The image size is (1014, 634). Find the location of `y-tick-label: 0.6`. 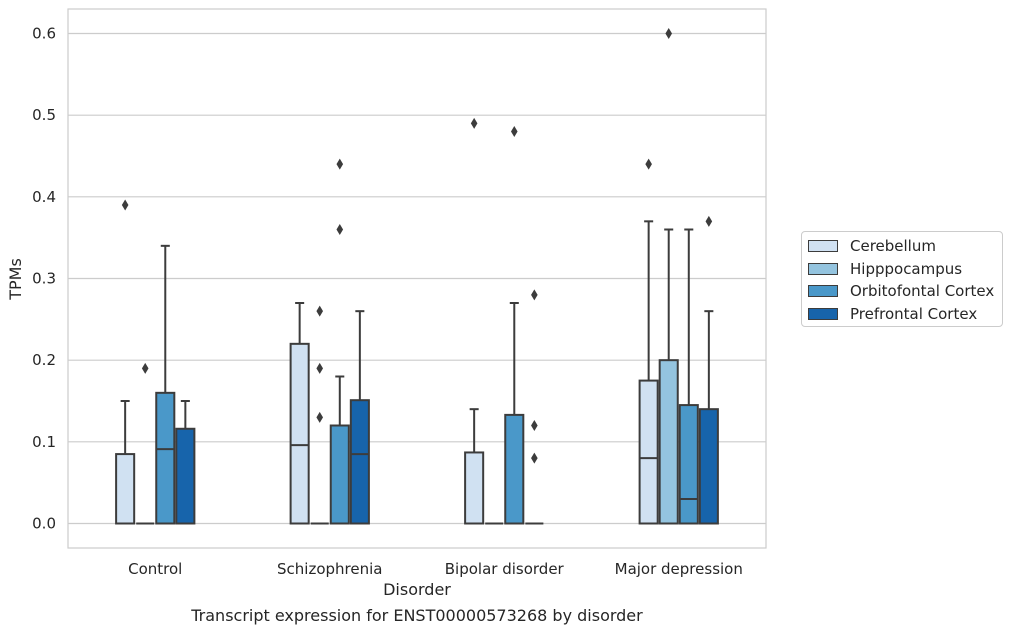

y-tick-label: 0.6 is located at coordinates (44, 34).